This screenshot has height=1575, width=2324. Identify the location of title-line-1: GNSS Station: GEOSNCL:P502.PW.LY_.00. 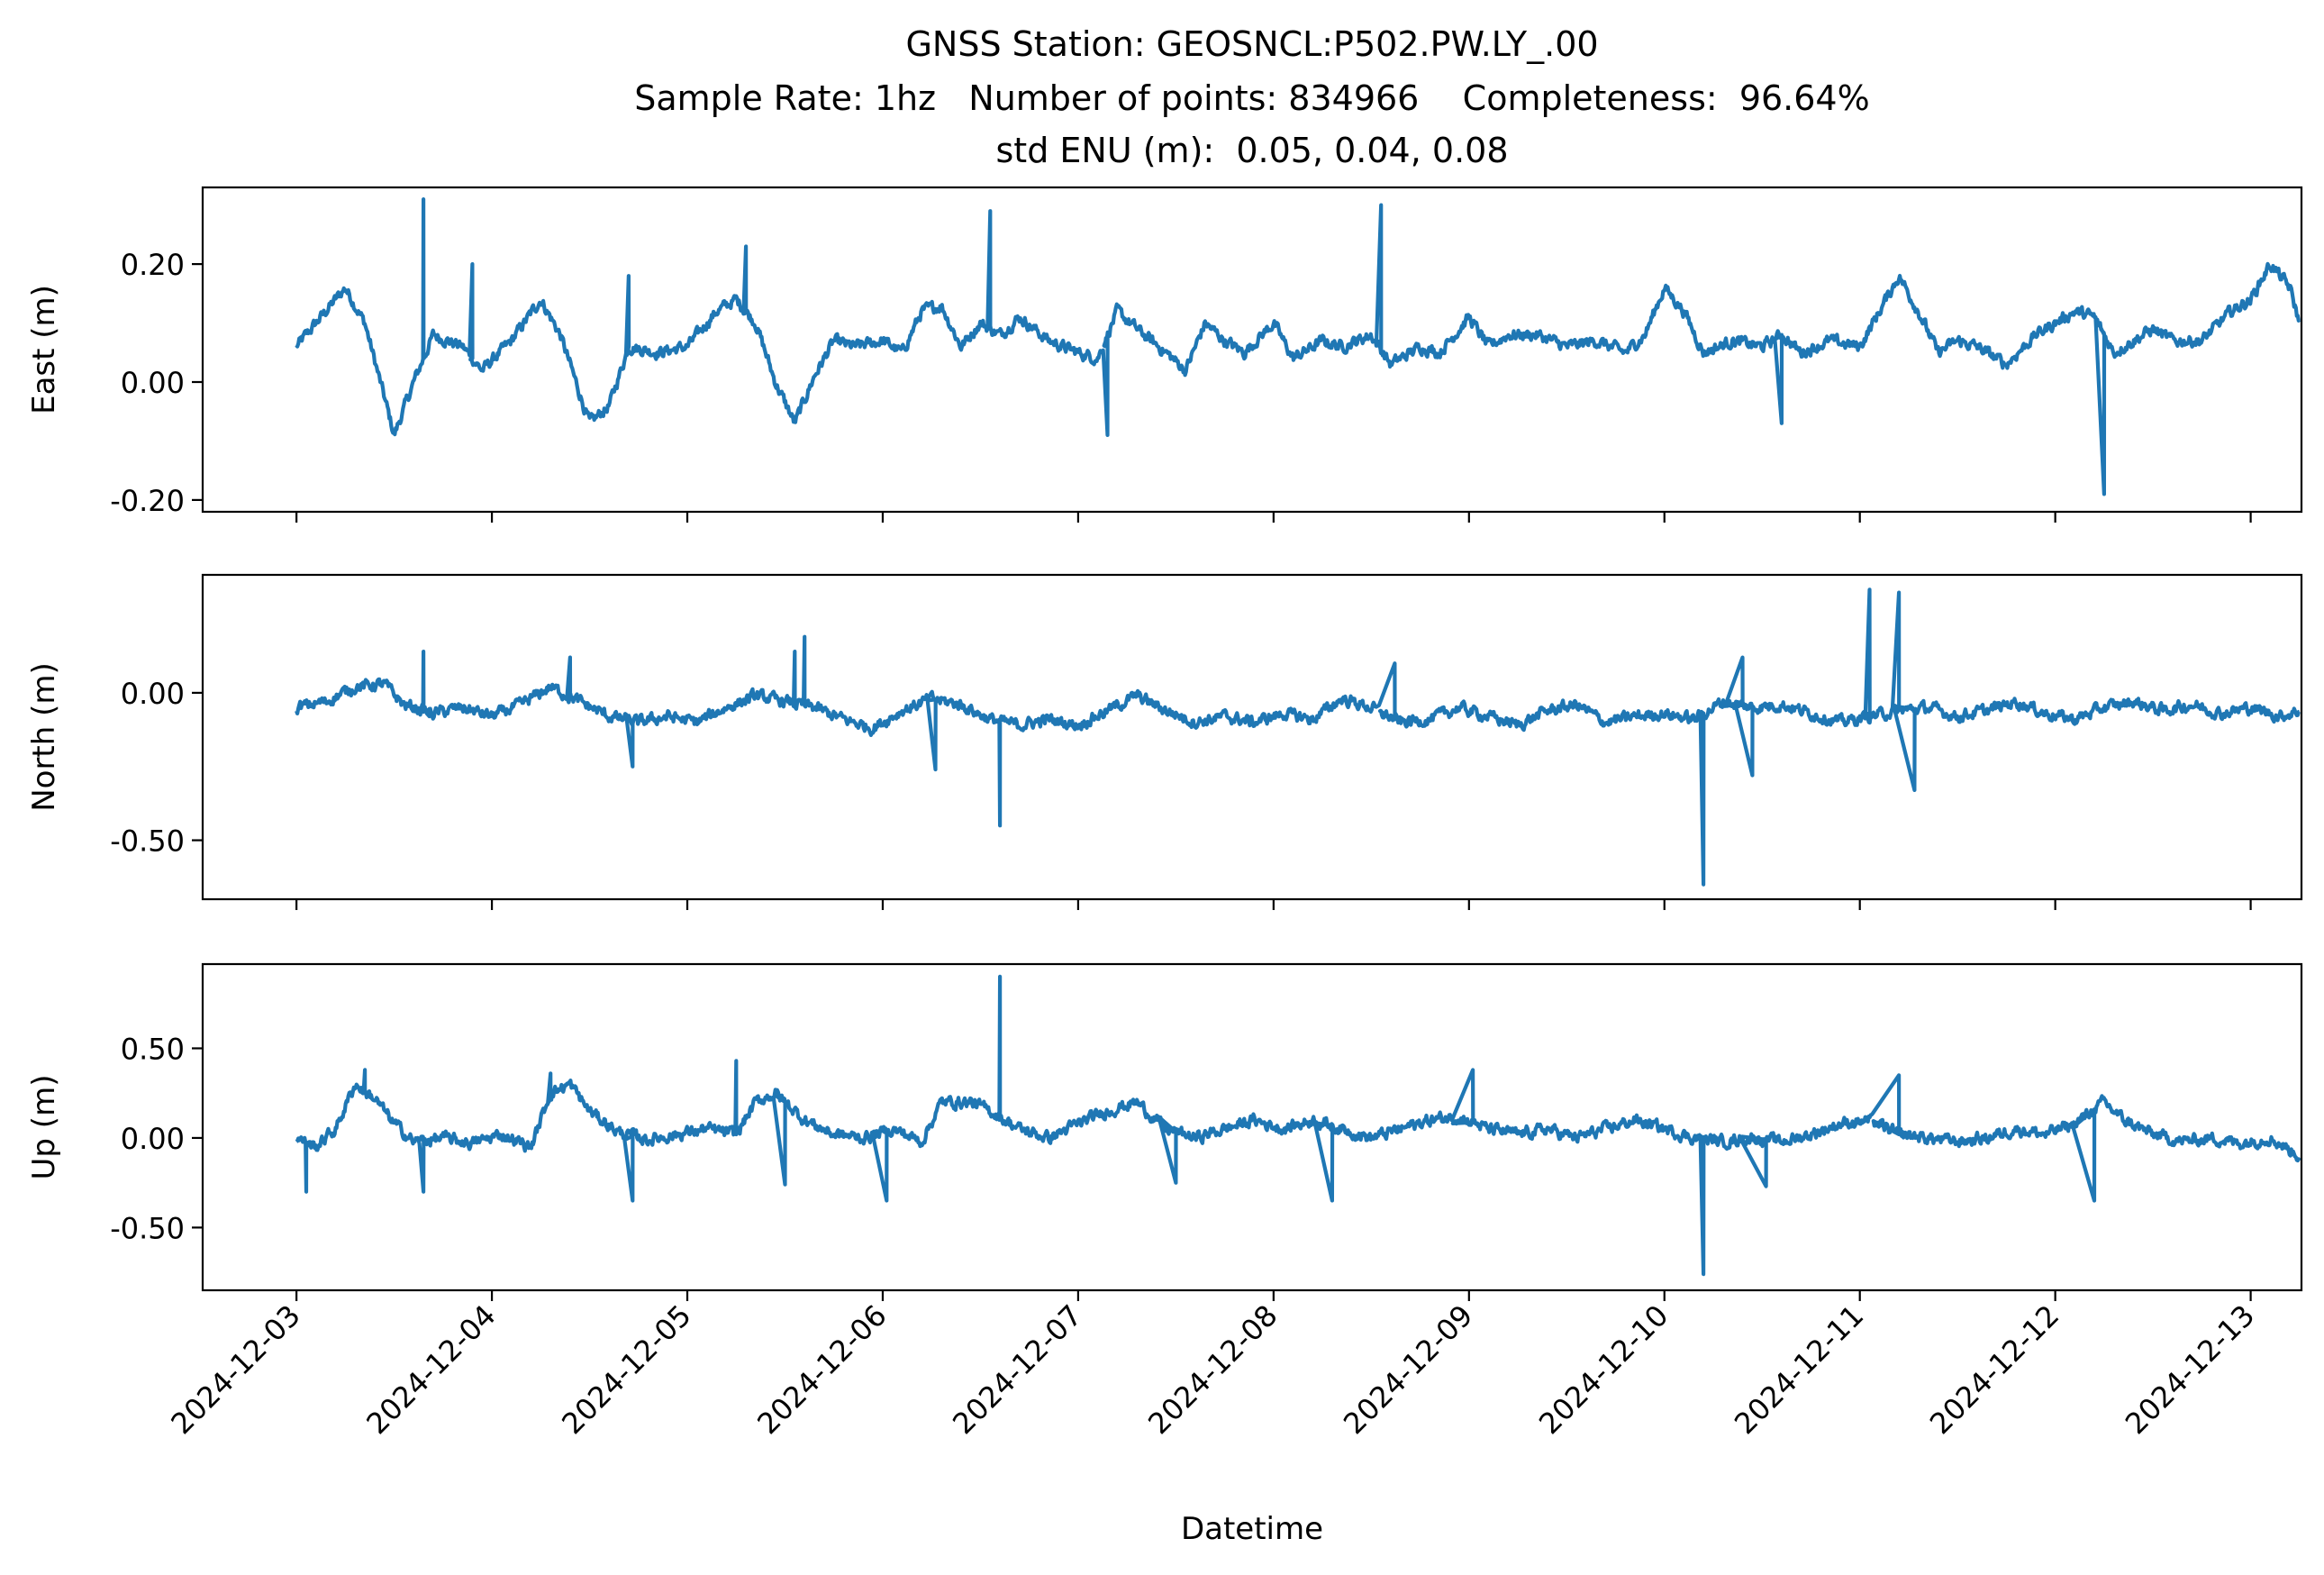
(1252, 44).